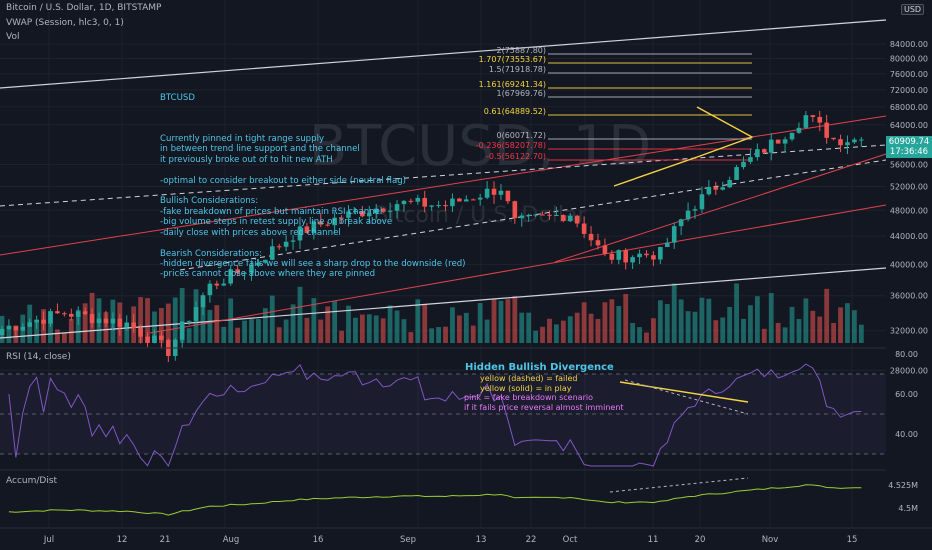 This screenshot has height=550, width=932. I want to click on volume-legend: Vol, so click(13, 37).